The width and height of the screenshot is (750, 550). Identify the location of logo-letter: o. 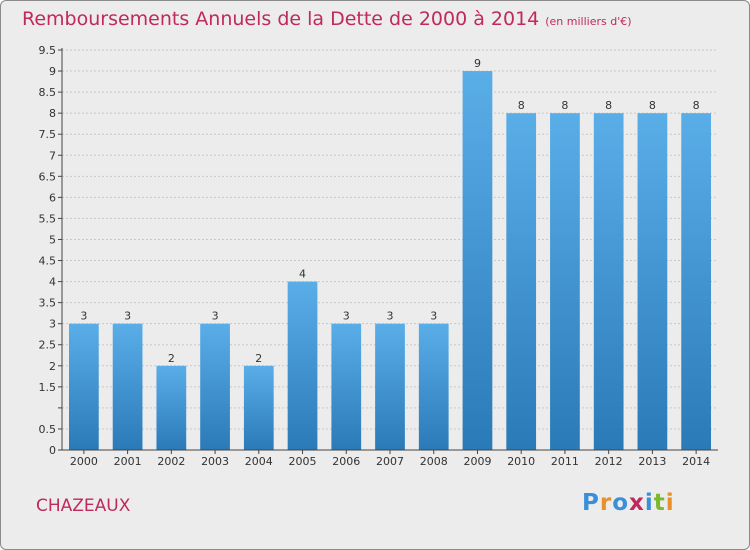
(621, 503).